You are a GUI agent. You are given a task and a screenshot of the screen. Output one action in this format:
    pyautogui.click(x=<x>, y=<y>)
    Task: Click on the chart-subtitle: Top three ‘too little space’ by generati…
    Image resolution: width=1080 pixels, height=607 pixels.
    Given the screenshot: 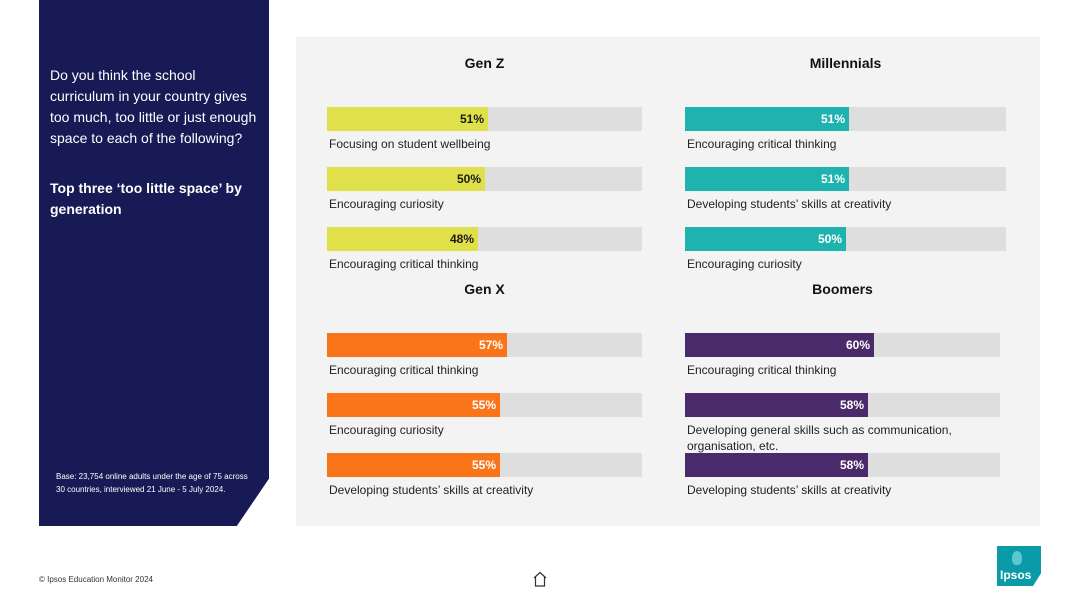 What is the action you would take?
    pyautogui.click(x=146, y=198)
    